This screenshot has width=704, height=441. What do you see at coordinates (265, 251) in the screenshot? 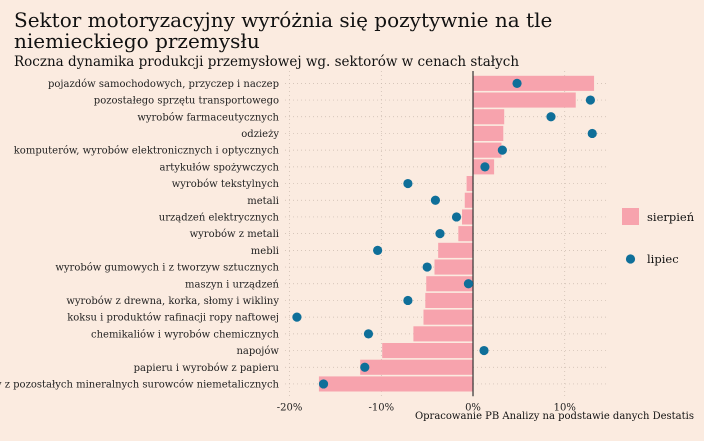
I see `category-label: mebli` at bounding box center [265, 251].